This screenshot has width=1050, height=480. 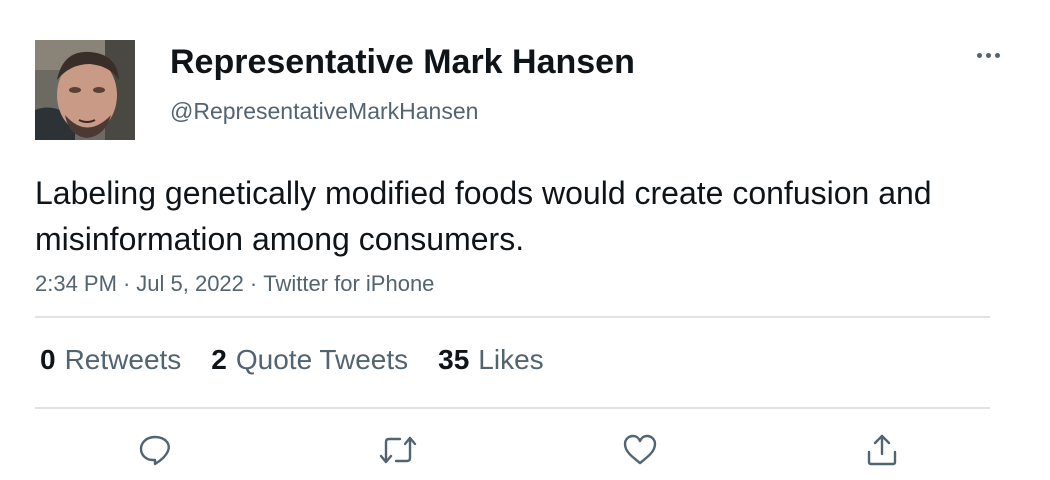 I want to click on share-button, so click(x=882, y=450).